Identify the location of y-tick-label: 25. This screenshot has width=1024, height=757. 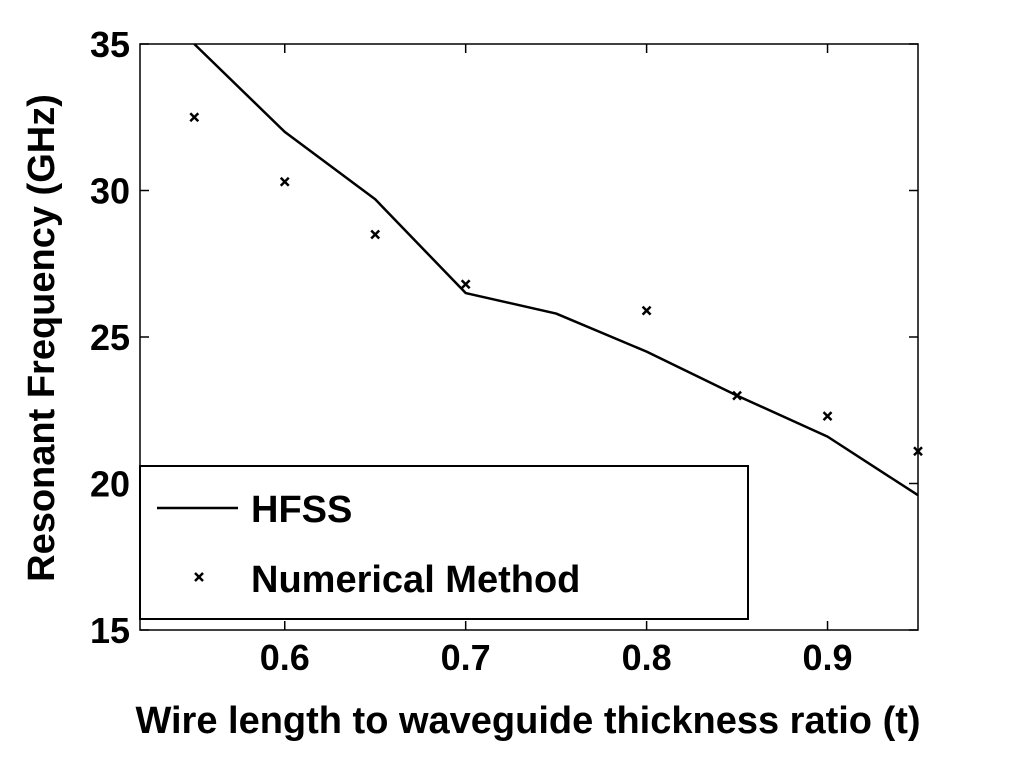
(110, 337).